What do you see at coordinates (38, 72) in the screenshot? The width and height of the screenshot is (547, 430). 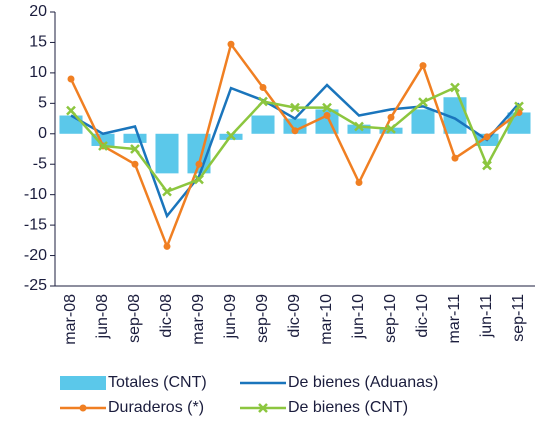 I see `y-tick-label: 10` at bounding box center [38, 72].